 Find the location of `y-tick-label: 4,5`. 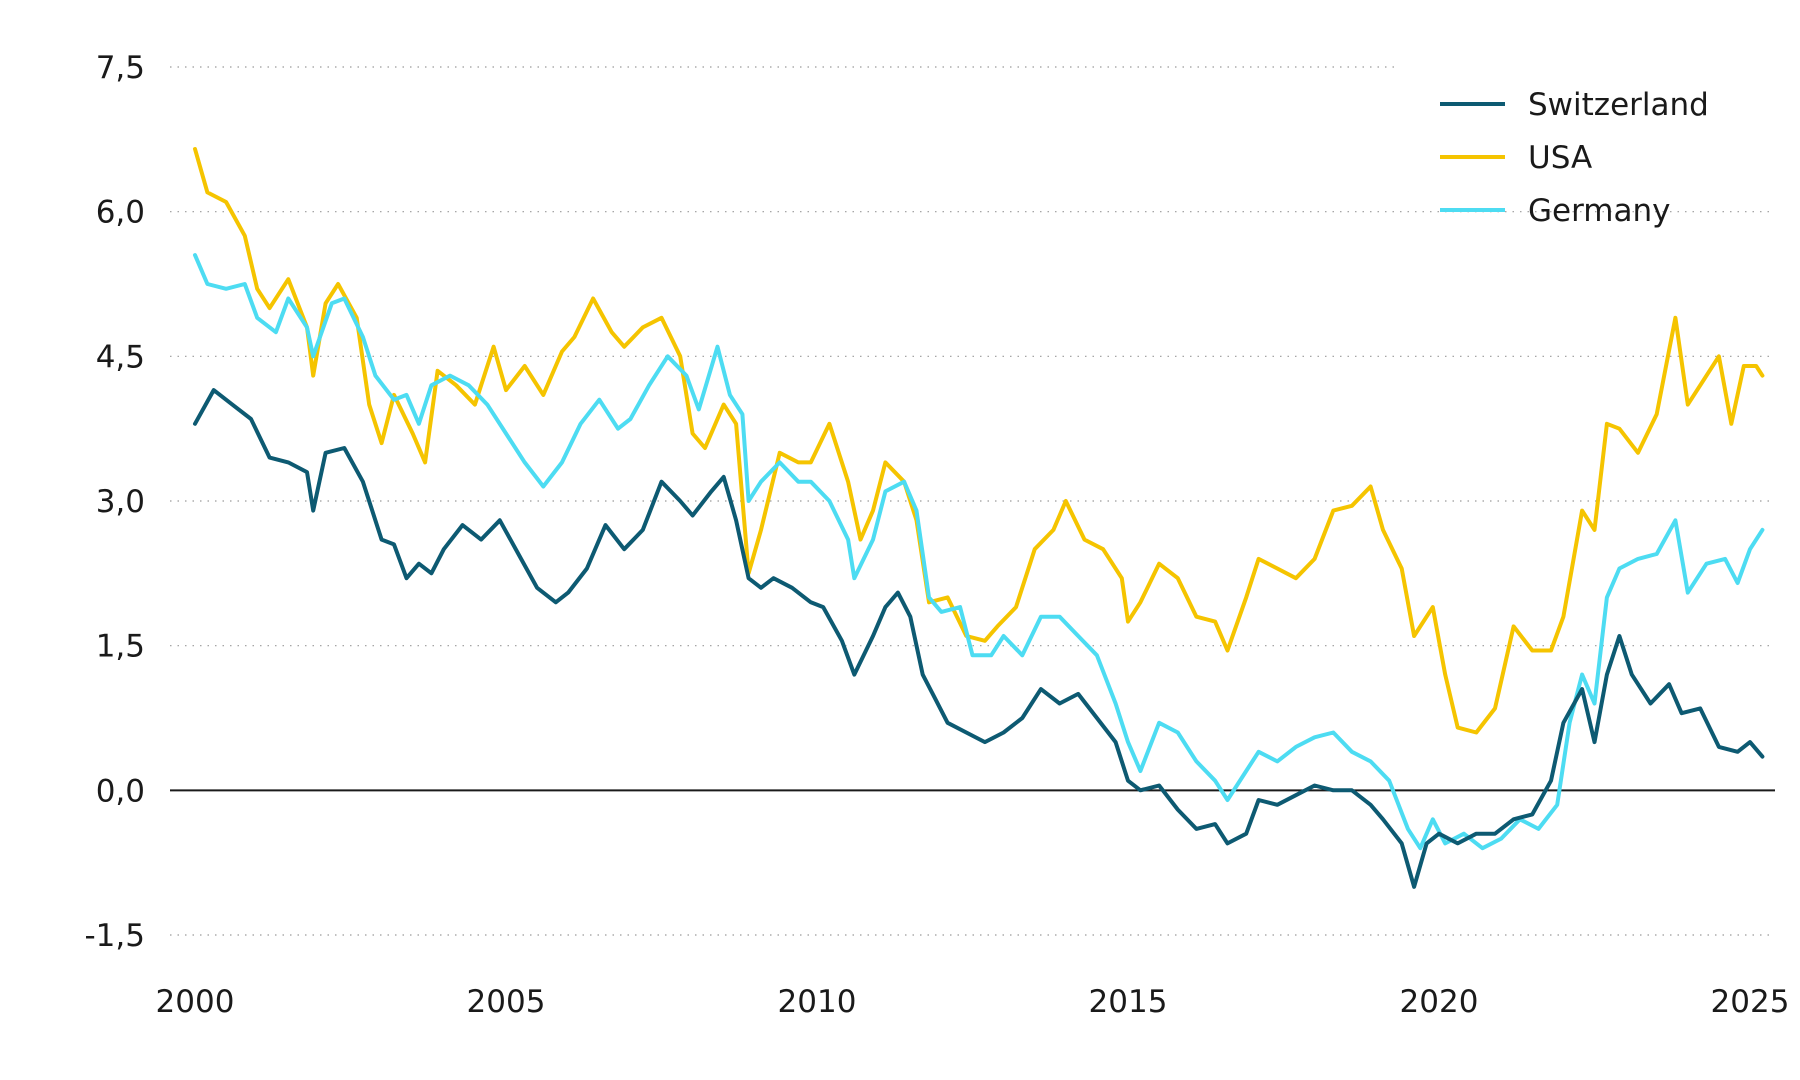

y-tick-label: 4,5 is located at coordinates (120, 357).